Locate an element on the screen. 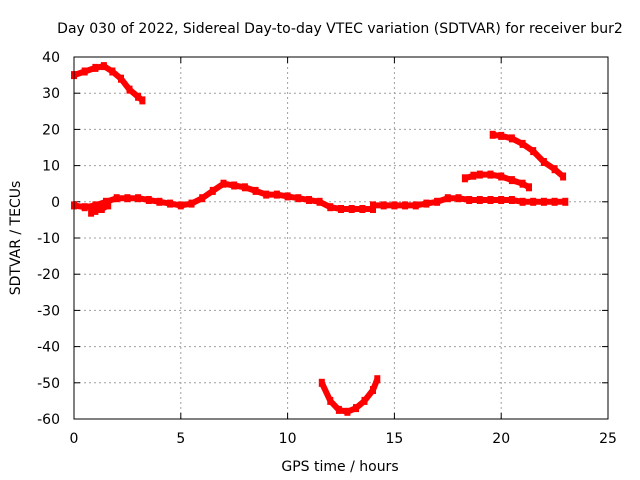 Image resolution: width=640 pixels, height=480 pixels. x-tick-label: 25 is located at coordinates (608, 439).